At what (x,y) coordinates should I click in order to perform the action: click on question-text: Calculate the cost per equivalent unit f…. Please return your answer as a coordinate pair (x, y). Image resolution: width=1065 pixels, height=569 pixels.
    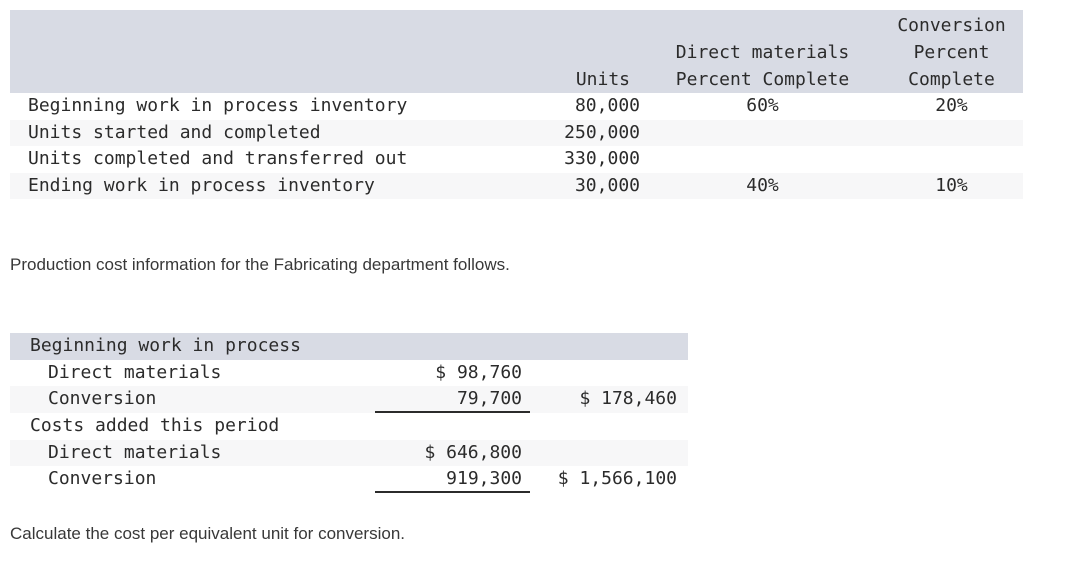
    Looking at the image, I should click on (208, 533).